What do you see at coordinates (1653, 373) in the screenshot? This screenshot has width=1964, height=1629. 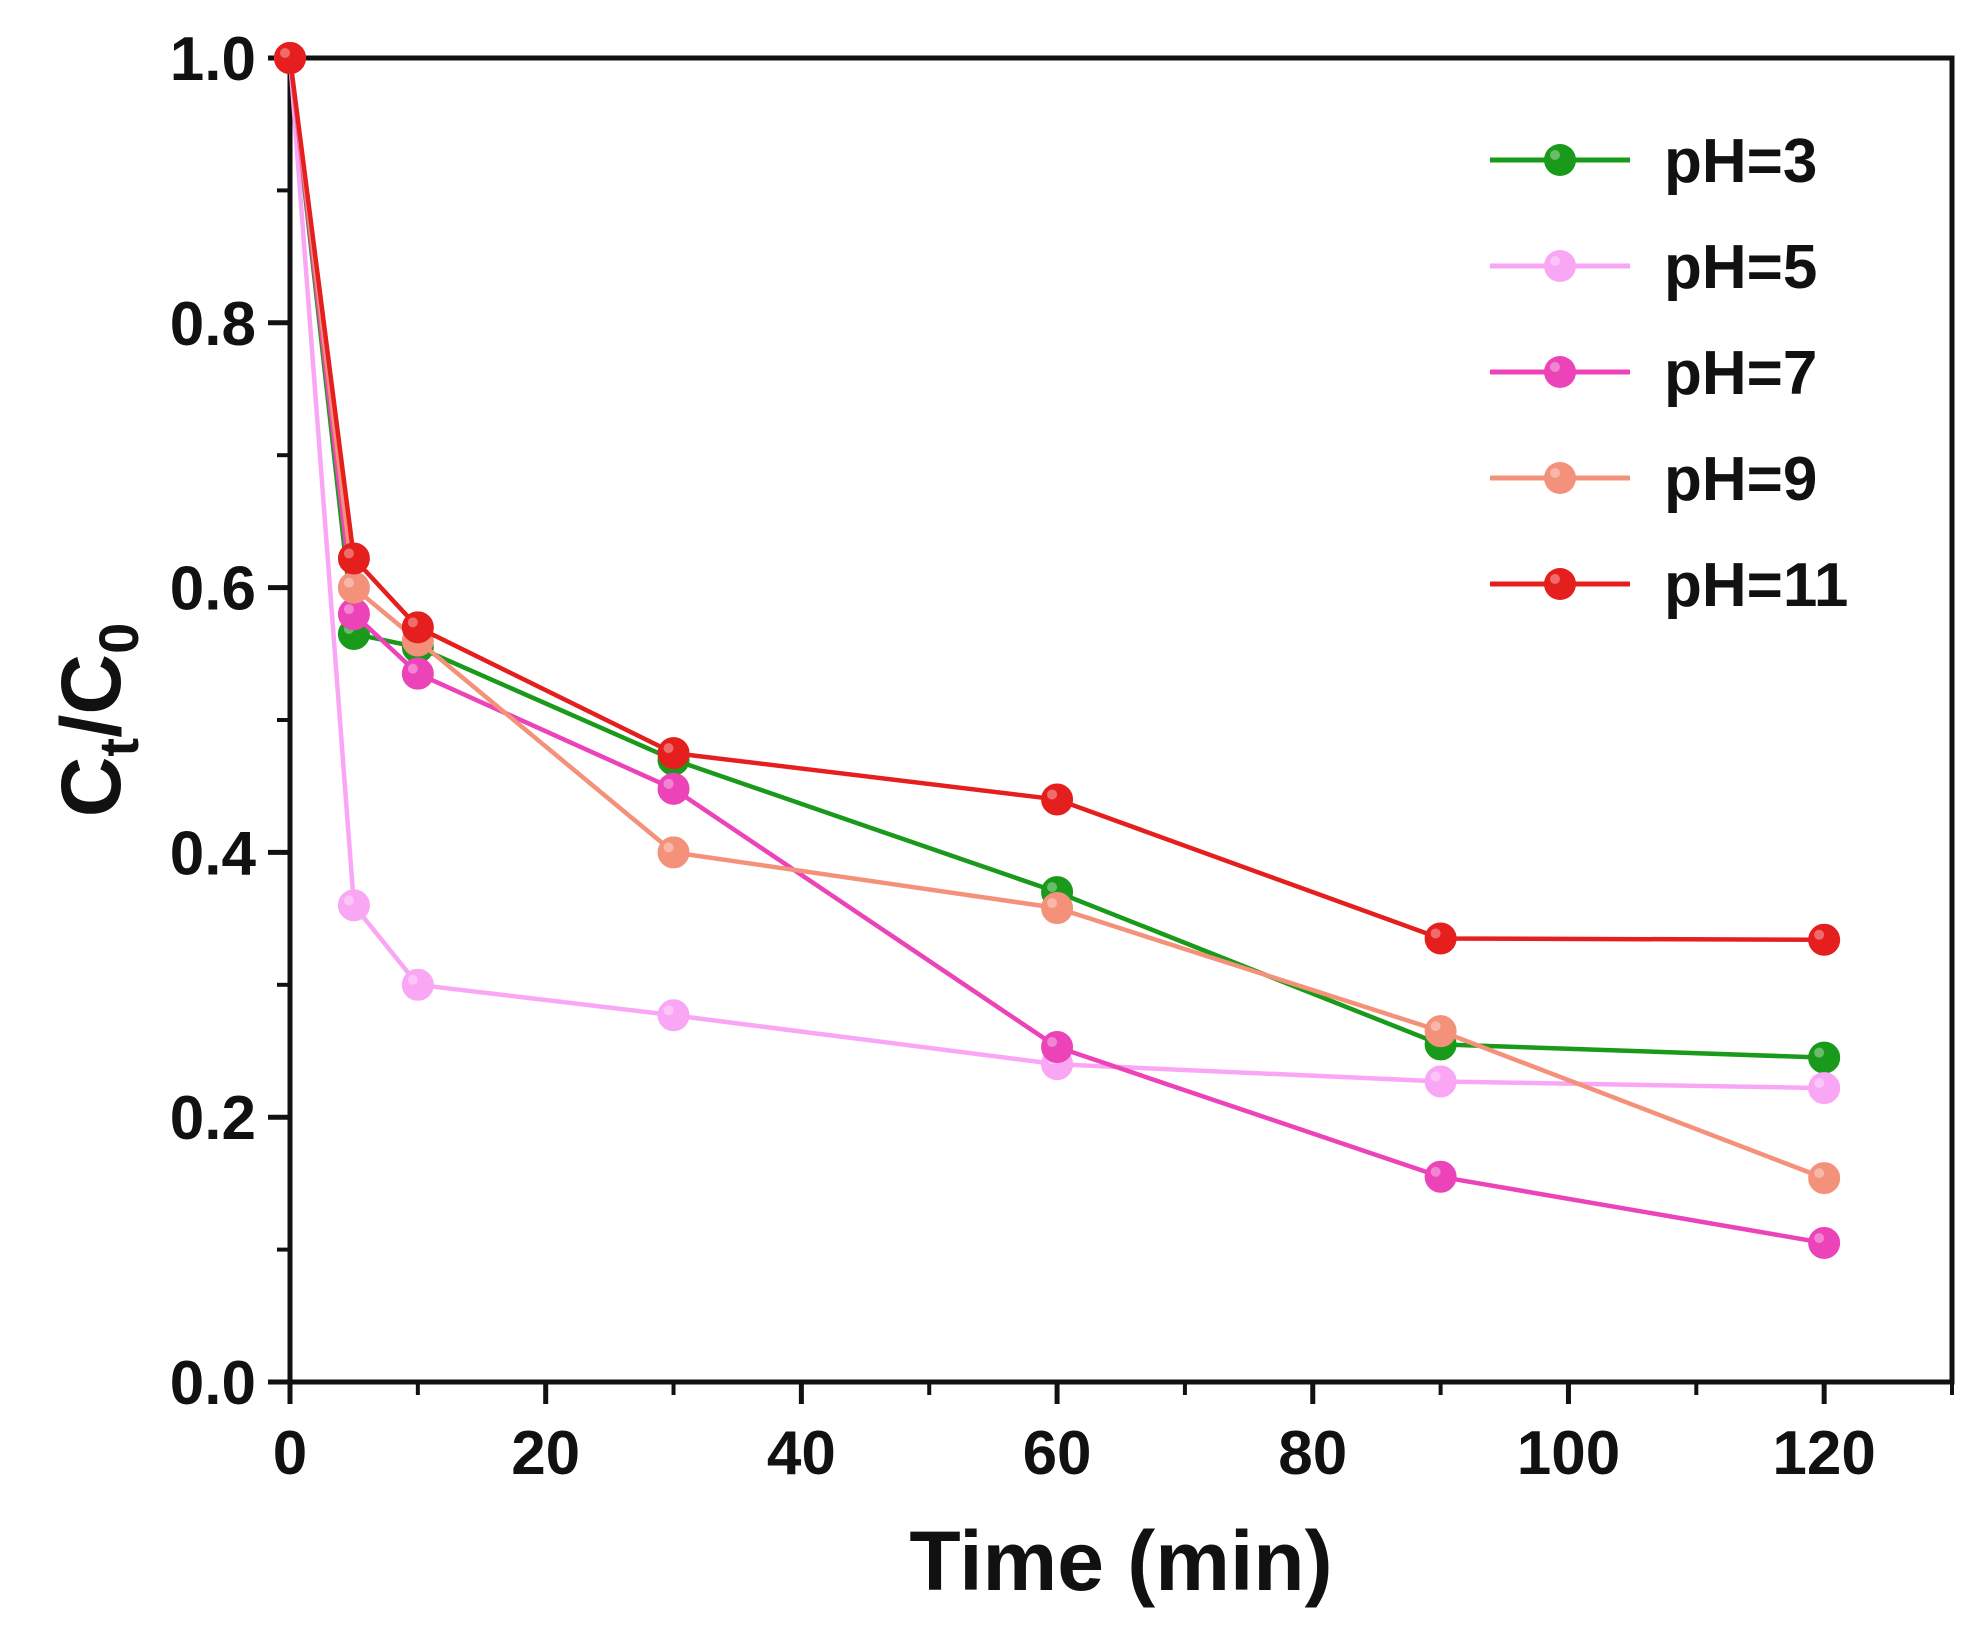 I see `legend-item: pH=7` at bounding box center [1653, 373].